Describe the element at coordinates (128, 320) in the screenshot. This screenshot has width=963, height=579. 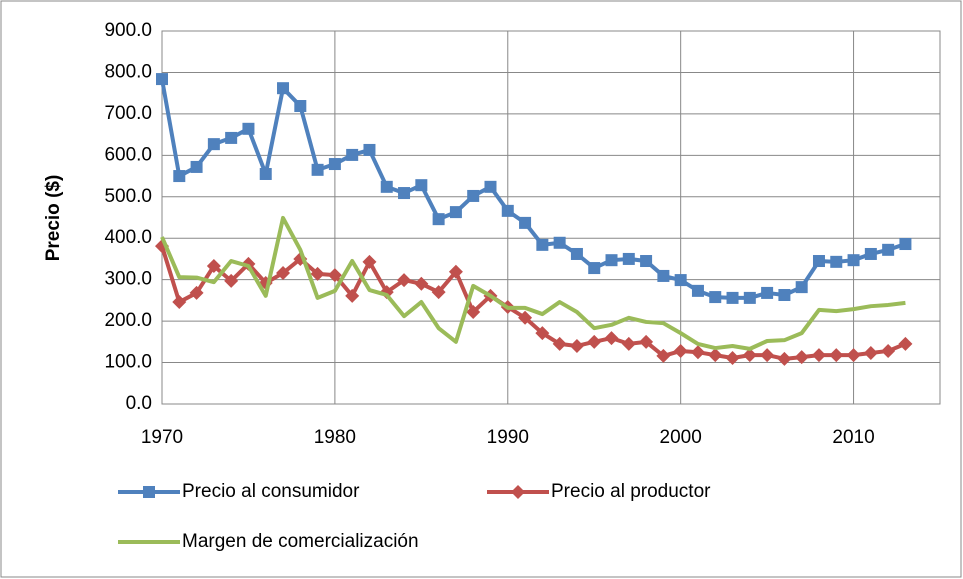
I see `y-tick-label: 200.0` at that location.